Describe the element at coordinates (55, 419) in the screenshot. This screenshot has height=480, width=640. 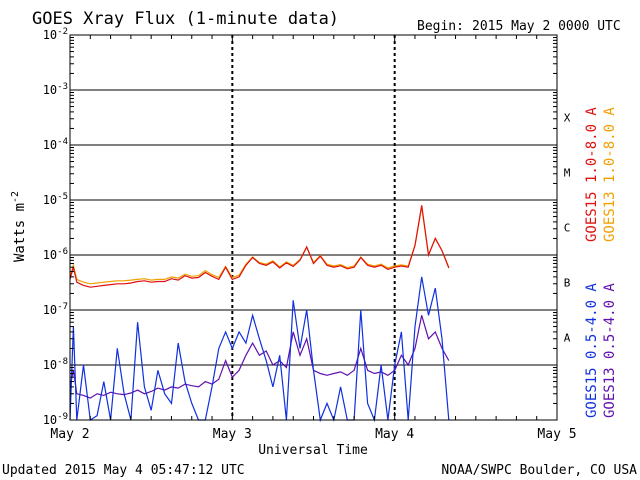
I see `y-tick-label: 10-9` at that location.